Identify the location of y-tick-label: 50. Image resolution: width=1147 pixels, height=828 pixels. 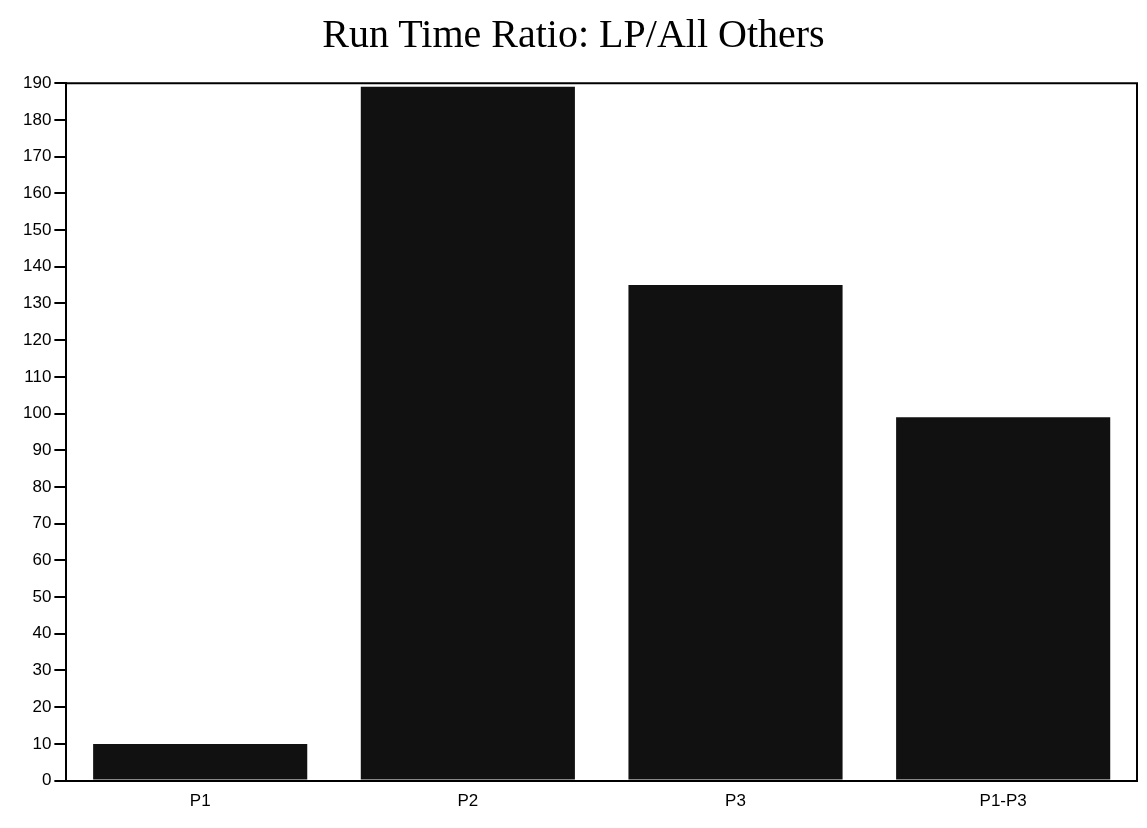
(42, 596).